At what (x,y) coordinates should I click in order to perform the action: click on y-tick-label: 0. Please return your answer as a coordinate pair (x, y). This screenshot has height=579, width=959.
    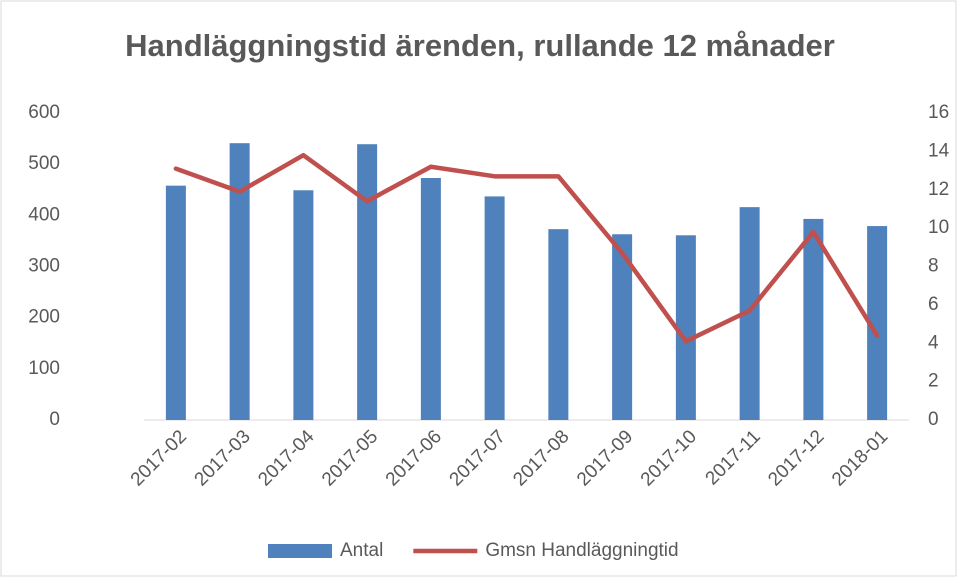
    Looking at the image, I should click on (54, 419).